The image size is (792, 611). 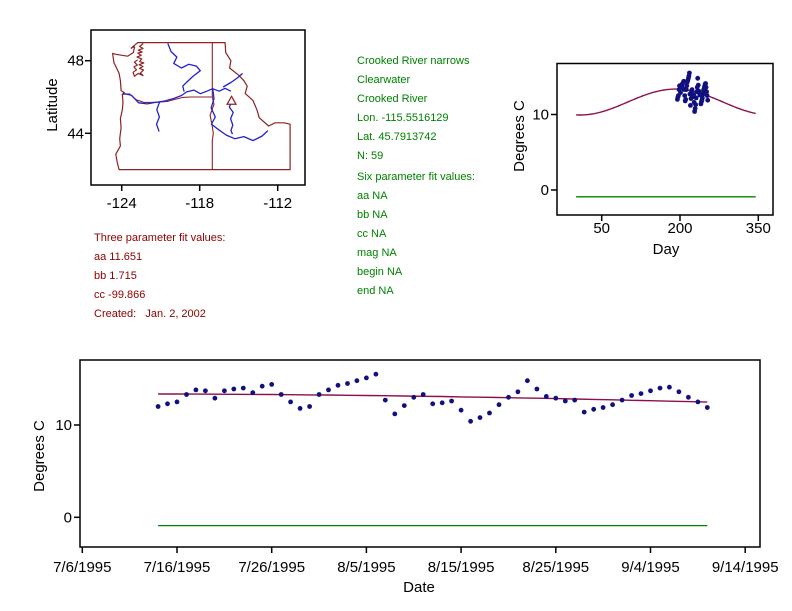 What do you see at coordinates (120, 295) in the screenshot?
I see `three-parameter-line: cc -99.866` at bounding box center [120, 295].